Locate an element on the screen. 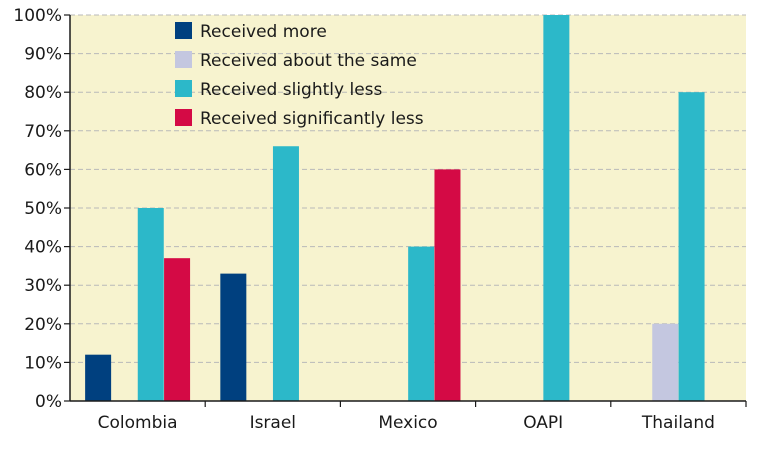 This screenshot has height=450, width=763. y-tick-label: 50% is located at coordinates (43, 209).